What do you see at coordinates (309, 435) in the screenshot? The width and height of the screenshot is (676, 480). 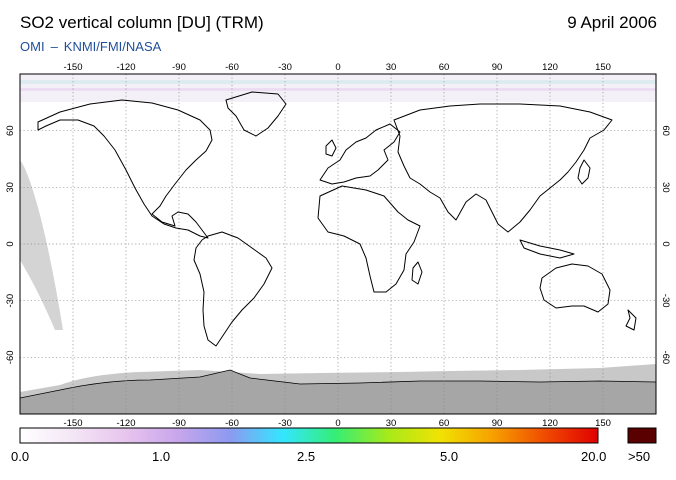 I see `colorbar` at bounding box center [309, 435].